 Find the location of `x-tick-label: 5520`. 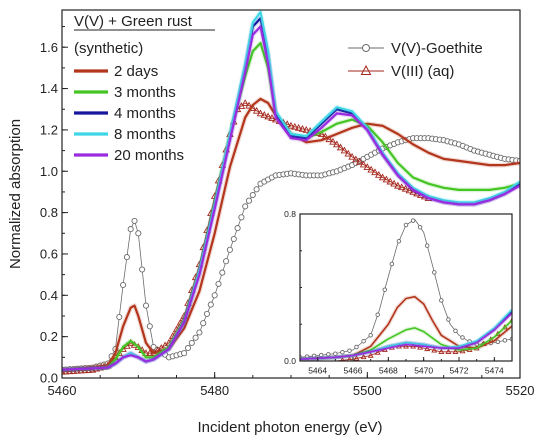

x-tick-label: 5520 is located at coordinates (520, 390).